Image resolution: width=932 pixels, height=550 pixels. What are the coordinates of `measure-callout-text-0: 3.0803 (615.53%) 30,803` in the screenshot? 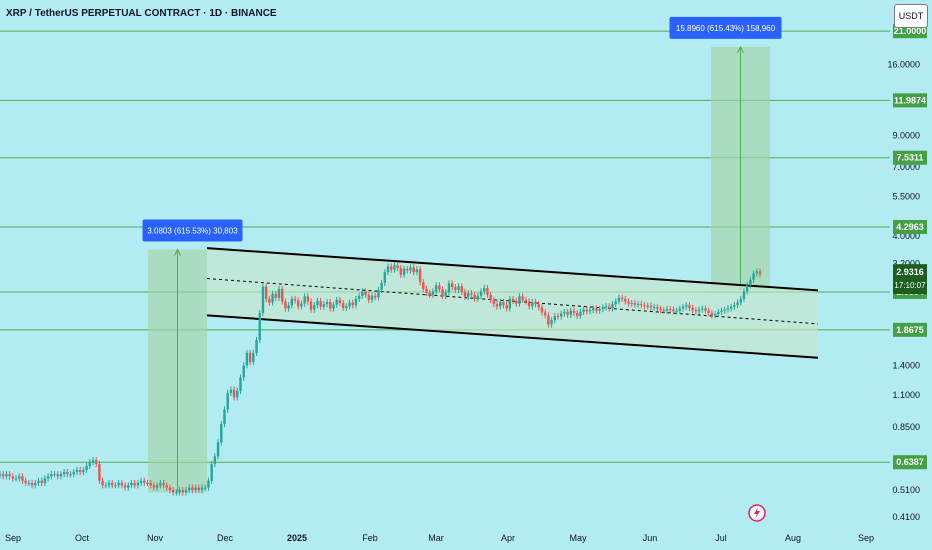 It's located at (192, 231).